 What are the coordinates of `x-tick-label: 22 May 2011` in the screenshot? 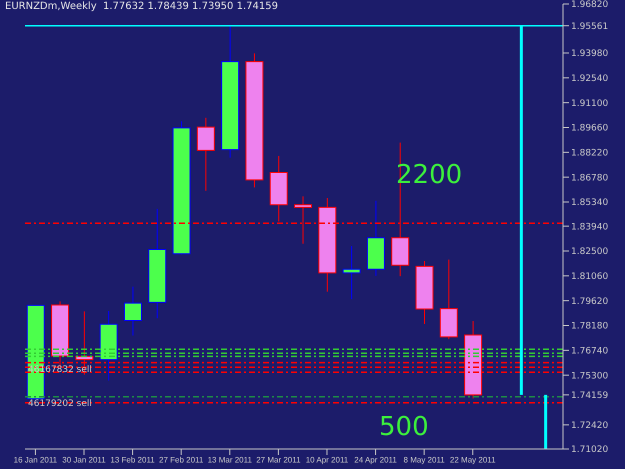 It's located at (473, 460).